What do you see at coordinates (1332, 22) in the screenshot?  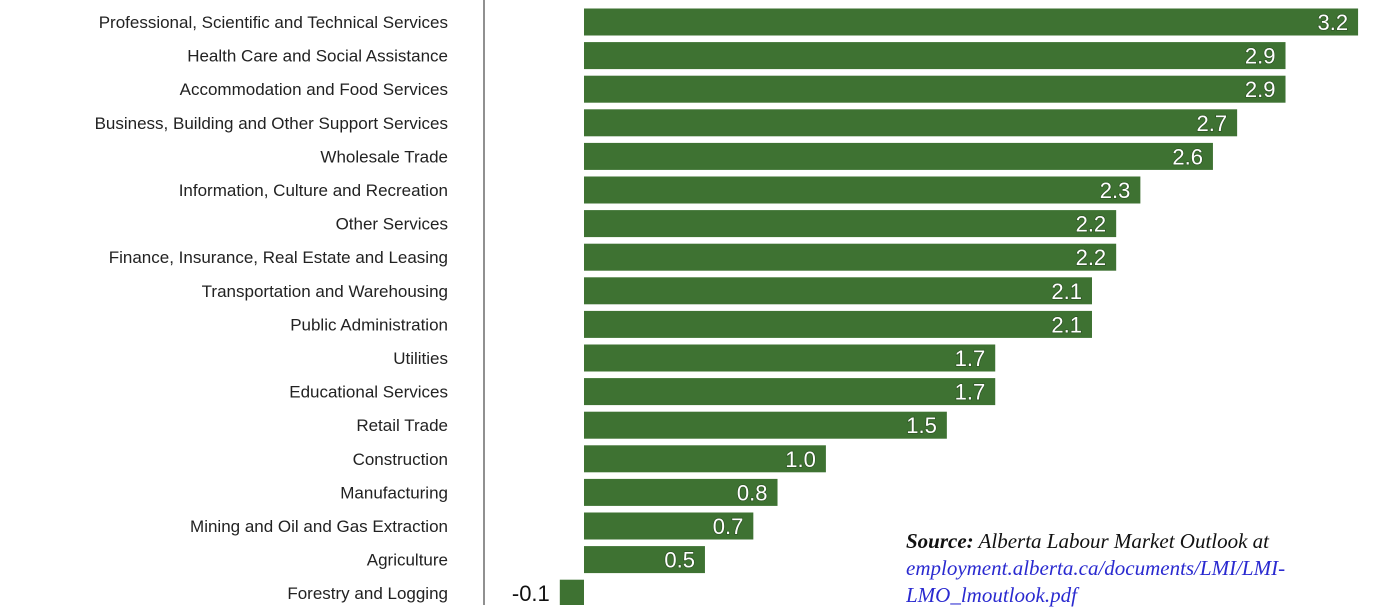 I see `value-label: 3.2` at bounding box center [1332, 22].